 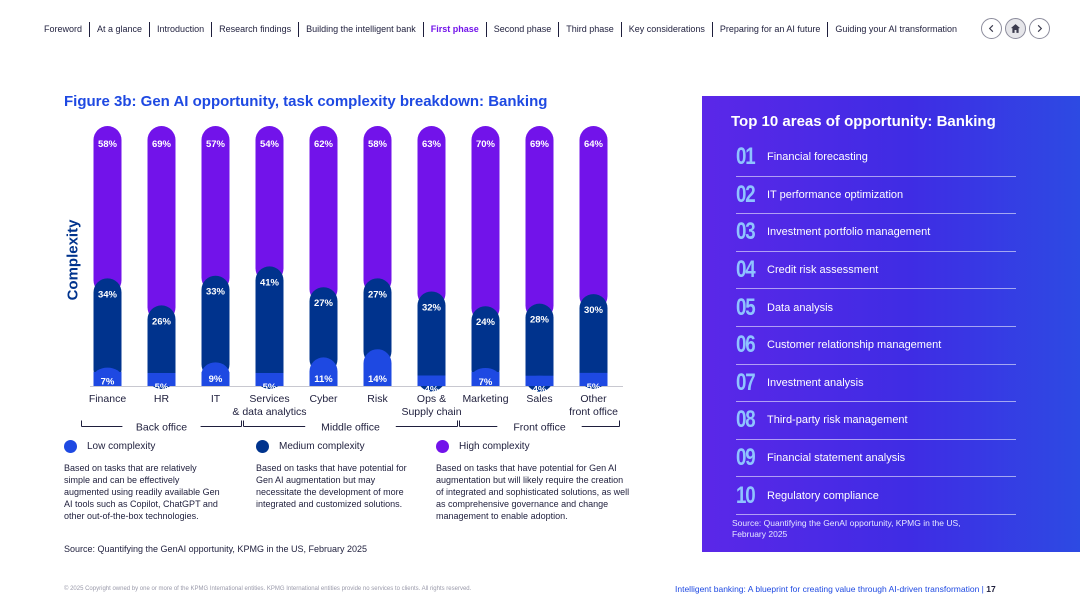 What do you see at coordinates (161, 379) in the screenshot?
I see `bar-low-base-hr` at bounding box center [161, 379].